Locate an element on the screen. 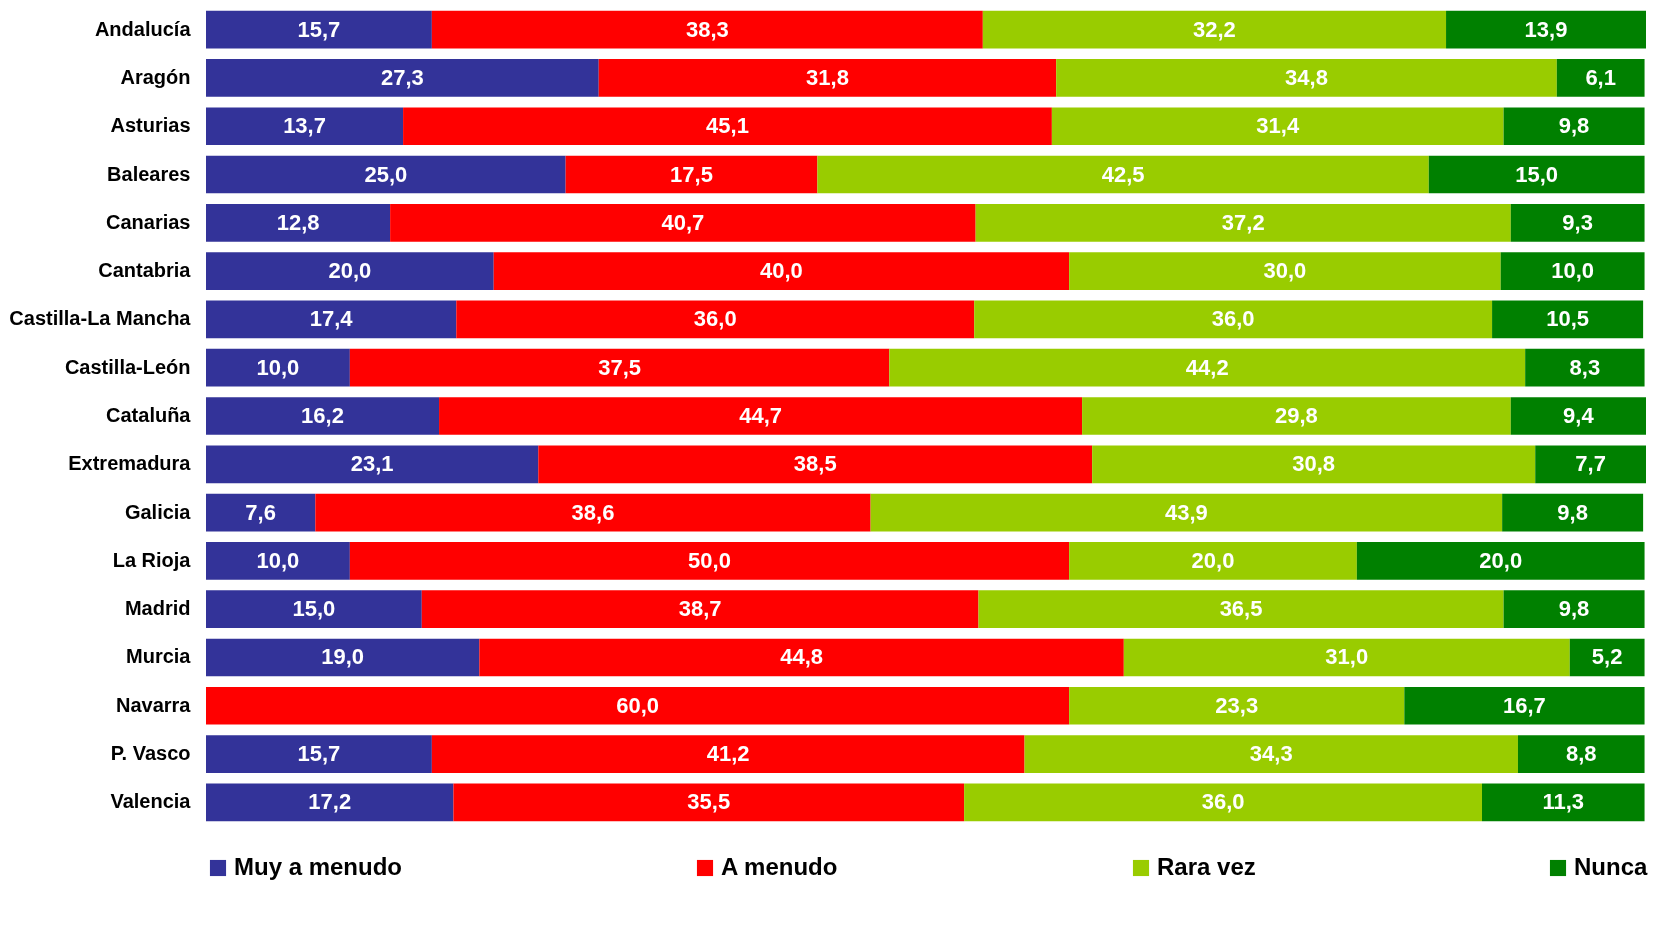 The width and height of the screenshot is (1658, 936). data-label: 45,1 is located at coordinates (727, 126).